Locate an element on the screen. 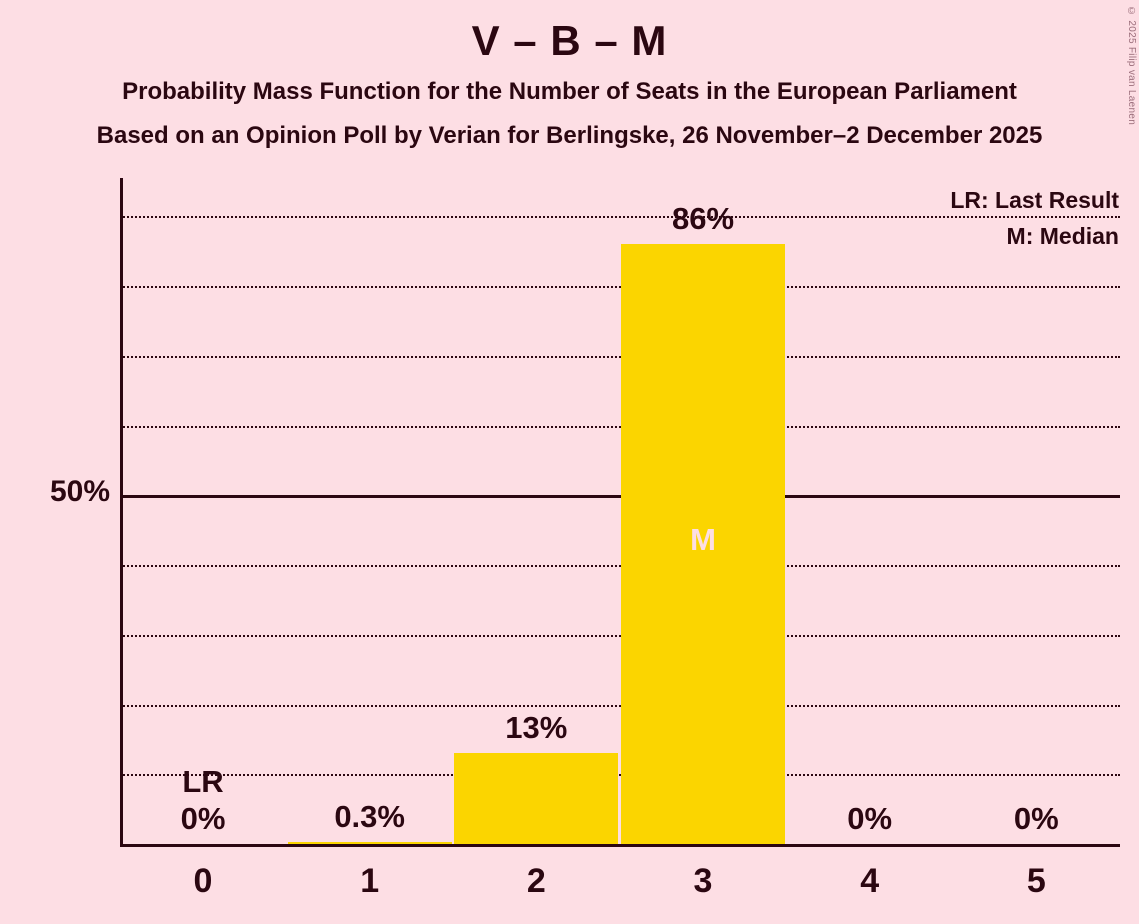 The height and width of the screenshot is (924, 1139). legend-item-median: M: Median is located at coordinates (1062, 236).